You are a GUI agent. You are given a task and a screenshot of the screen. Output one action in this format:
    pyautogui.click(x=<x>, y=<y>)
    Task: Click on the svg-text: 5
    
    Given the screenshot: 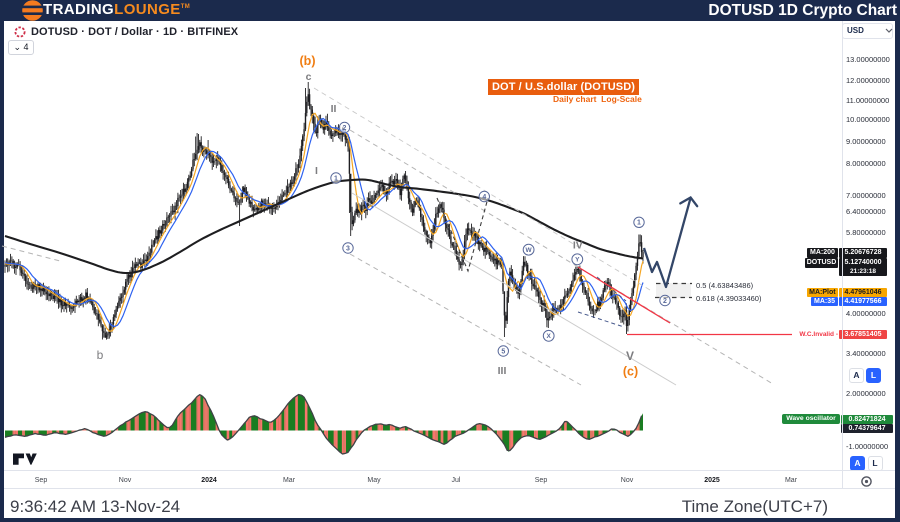 What is the action you would take?
    pyautogui.click(x=503, y=351)
    